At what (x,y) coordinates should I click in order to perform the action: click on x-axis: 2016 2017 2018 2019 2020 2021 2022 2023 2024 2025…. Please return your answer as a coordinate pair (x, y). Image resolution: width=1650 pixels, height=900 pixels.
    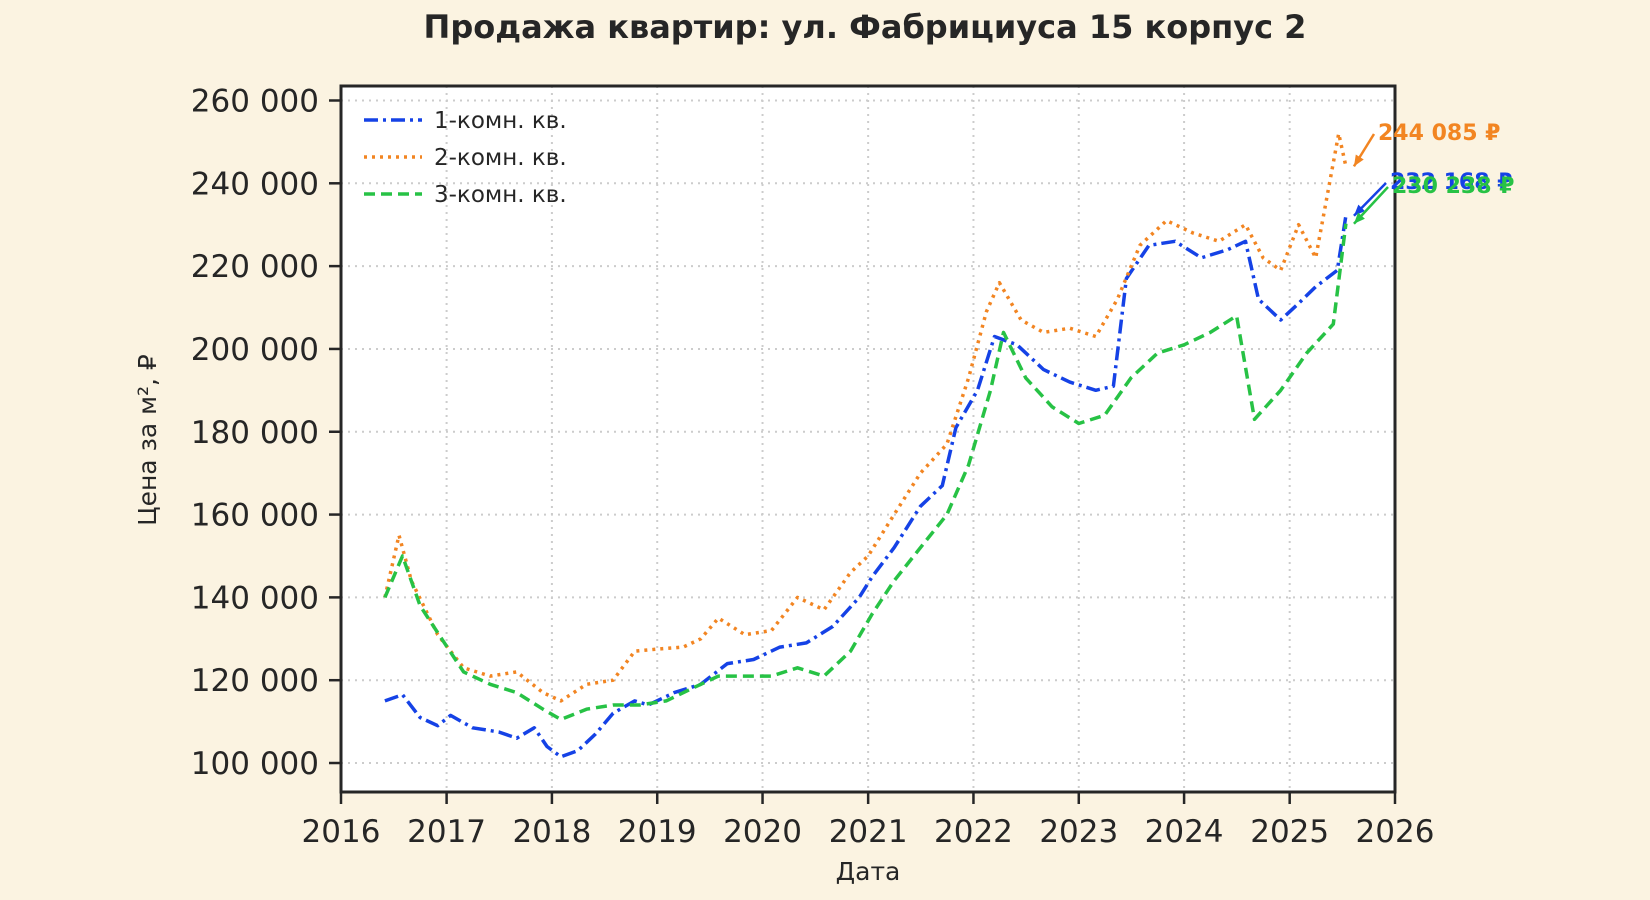
    Looking at the image, I should click on (868, 821).